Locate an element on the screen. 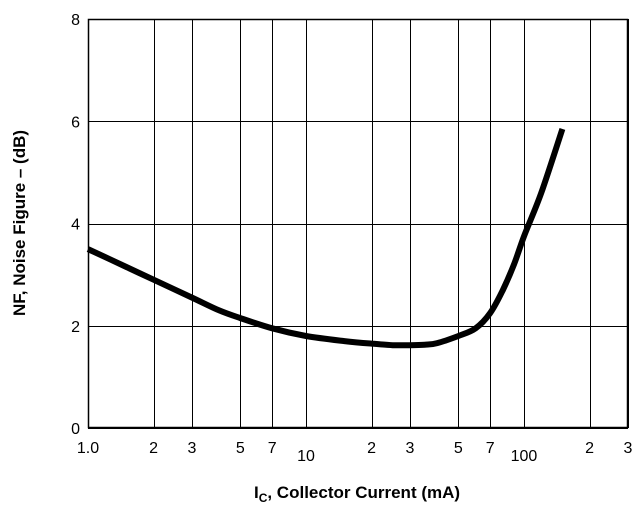 Image resolution: width=637 pixels, height=510 pixels. y-tick-label-2: 4 is located at coordinates (75, 225).